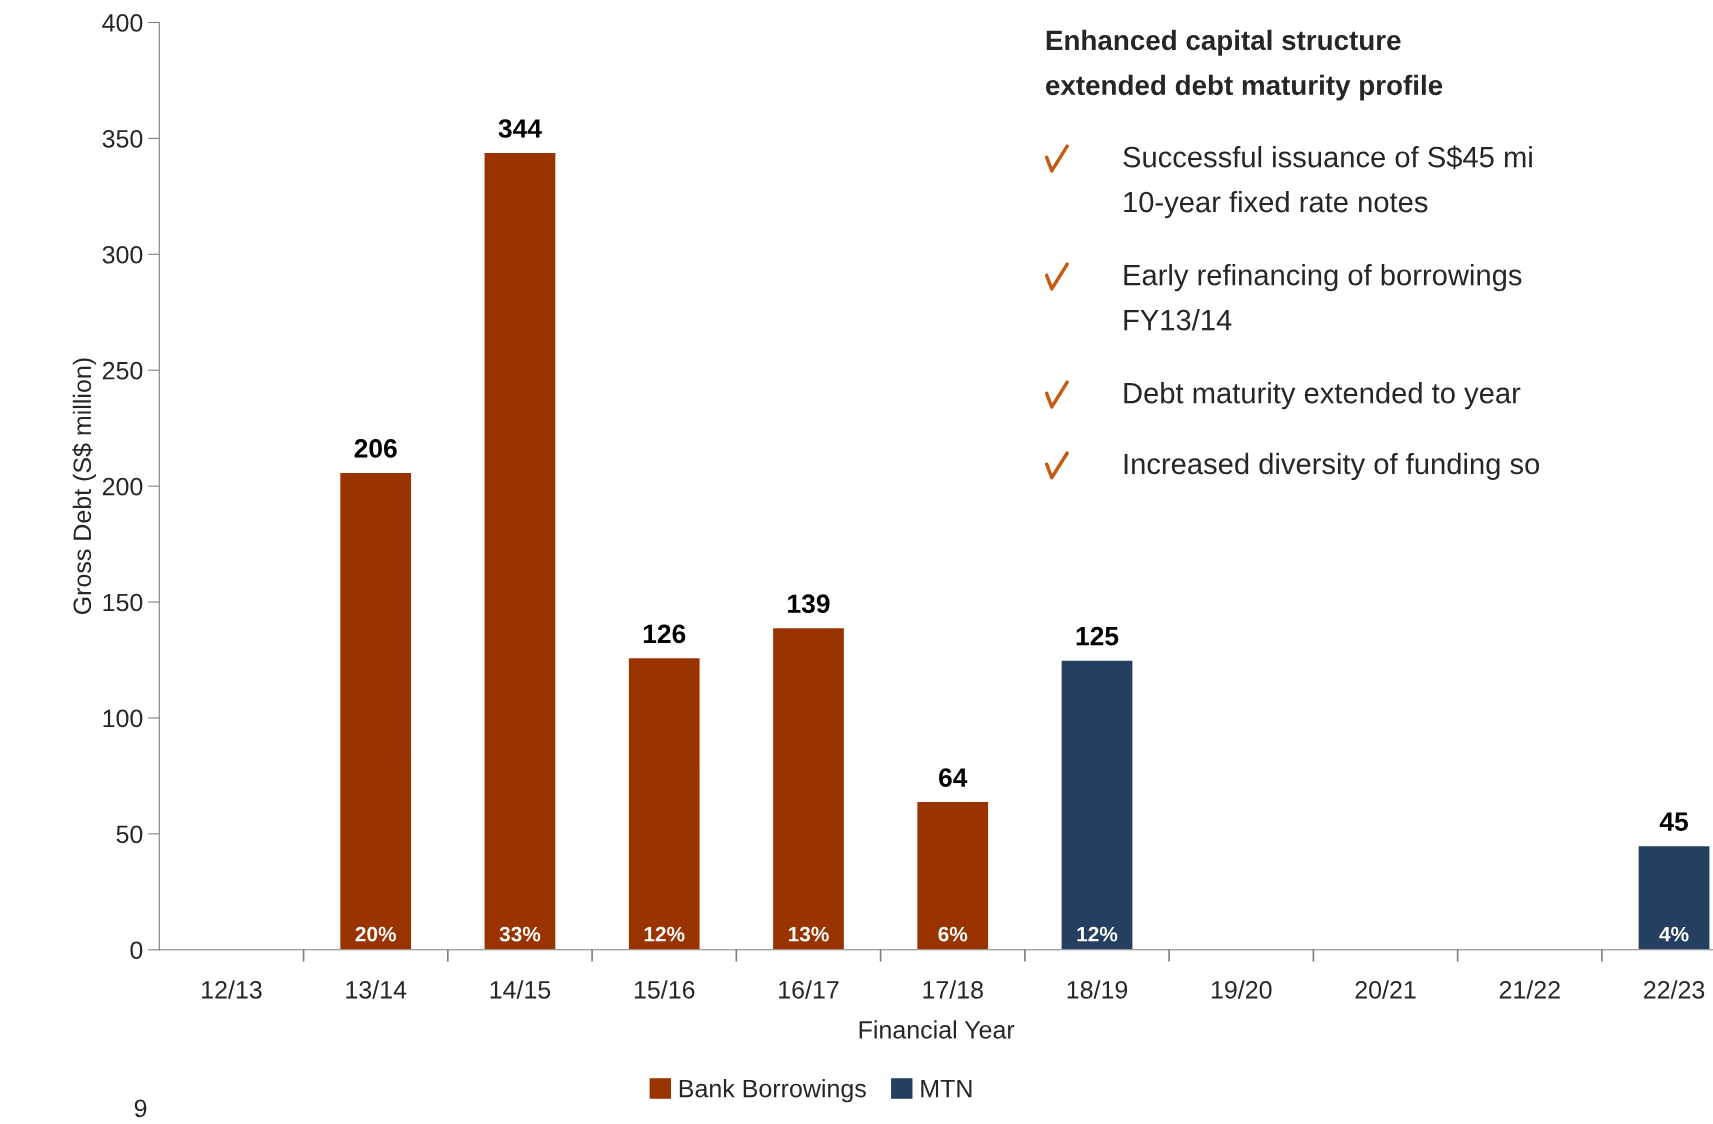 The image size is (1713, 1124). Describe the element at coordinates (1323, 278) in the screenshot. I see `annotation: Early refinancing of borrowings` at that location.